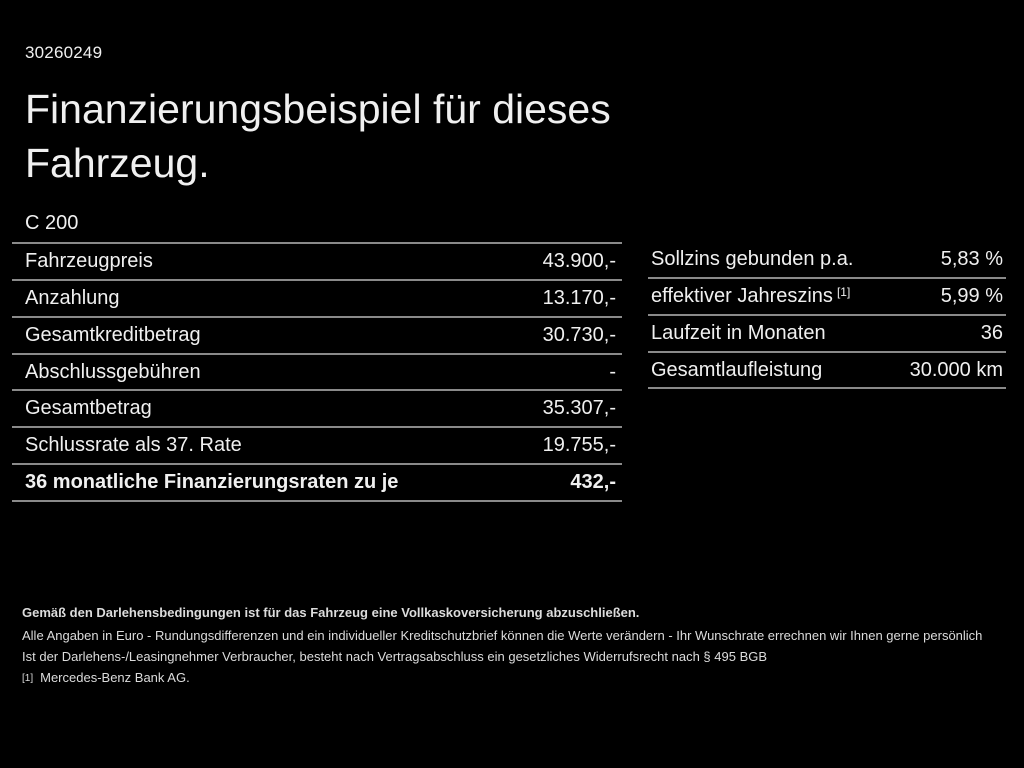 The height and width of the screenshot is (768, 1024). I want to click on row-label: Schlussrate als 37. Rate, so click(133, 445).